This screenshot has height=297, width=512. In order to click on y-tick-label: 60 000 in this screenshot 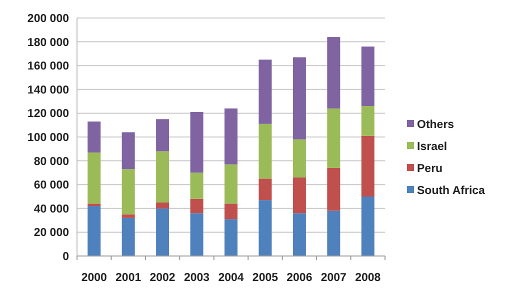, I will do `click(51, 186)`.